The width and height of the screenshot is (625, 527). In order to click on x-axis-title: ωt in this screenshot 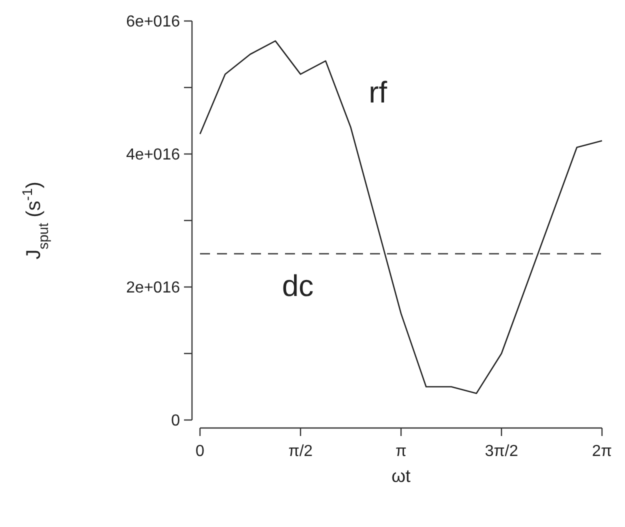, I will do `click(401, 476)`.